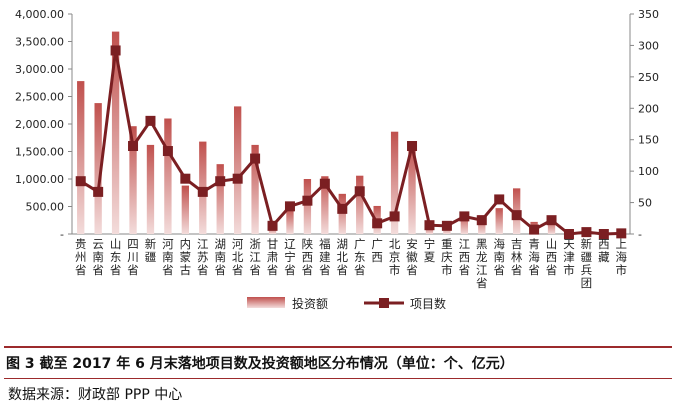 This screenshot has width=678, height=416. Describe the element at coordinates (186, 257) in the screenshot. I see `x-tick-label: 内蒙古` at that location.